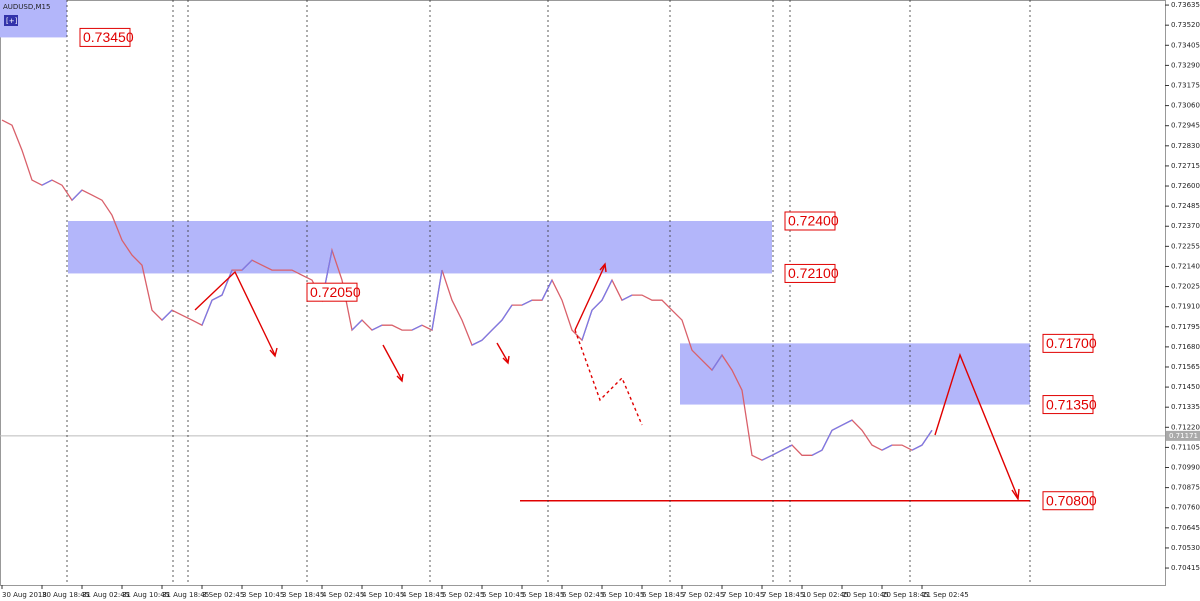 This screenshot has width=1200, height=601. What do you see at coordinates (1185, 146) in the screenshot?
I see `y-tick-label: 0.72830` at bounding box center [1185, 146].